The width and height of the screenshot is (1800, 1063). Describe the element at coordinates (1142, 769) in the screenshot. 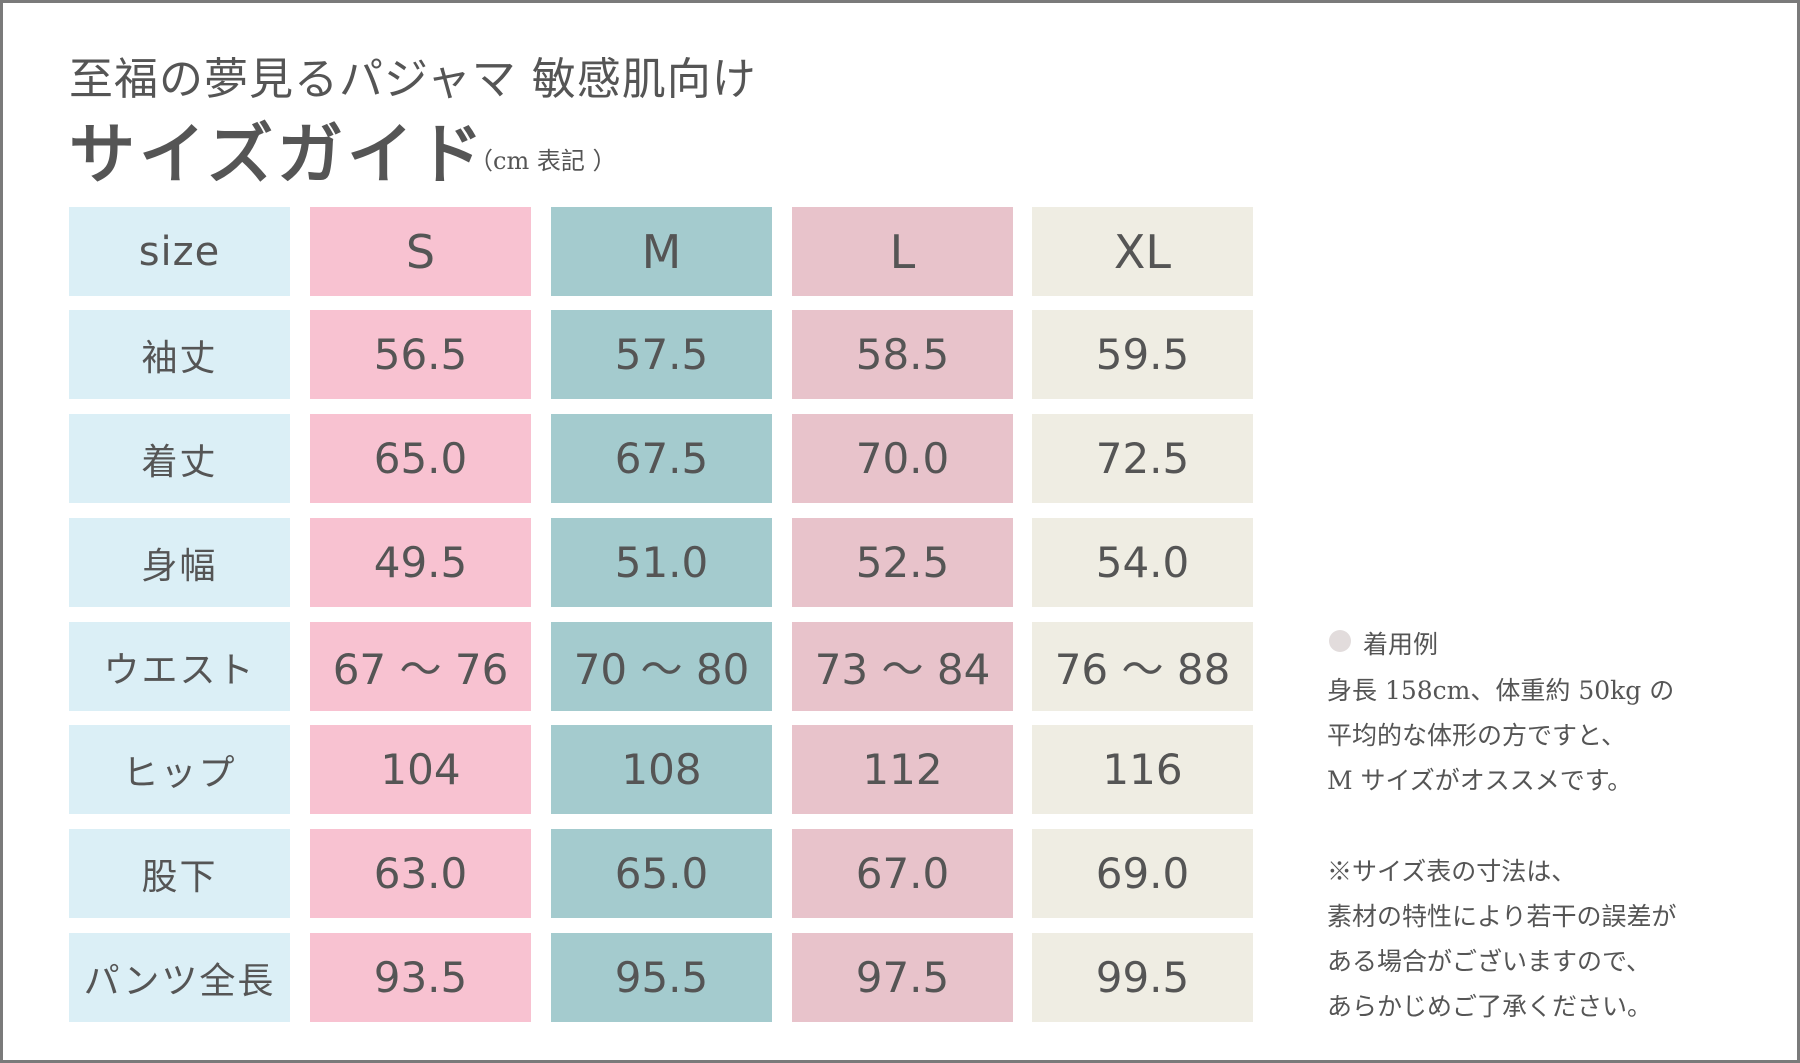

I see `table-cell: 116` at that location.